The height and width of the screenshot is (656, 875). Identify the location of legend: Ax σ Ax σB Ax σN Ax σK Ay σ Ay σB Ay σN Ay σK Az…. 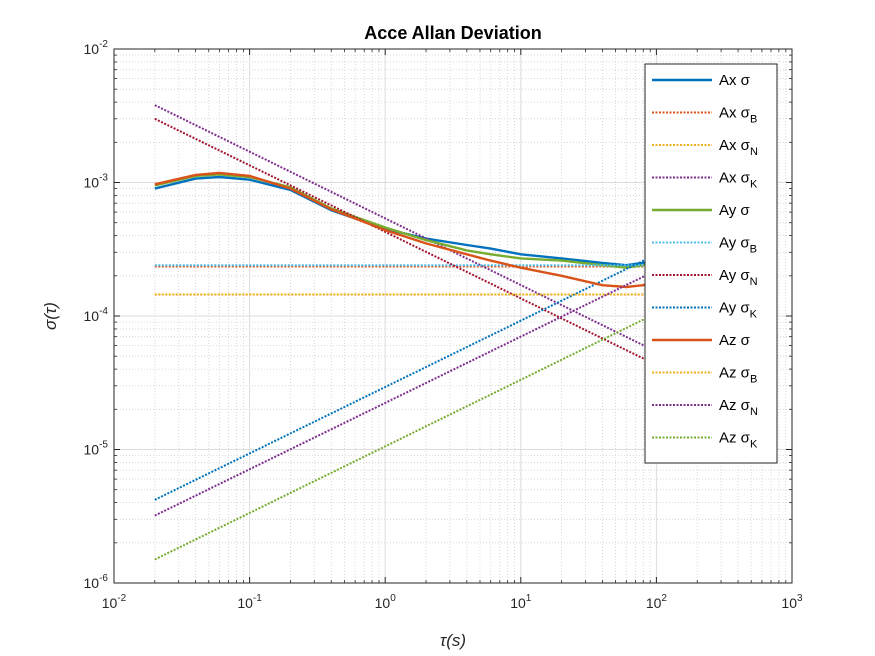
(711, 263).